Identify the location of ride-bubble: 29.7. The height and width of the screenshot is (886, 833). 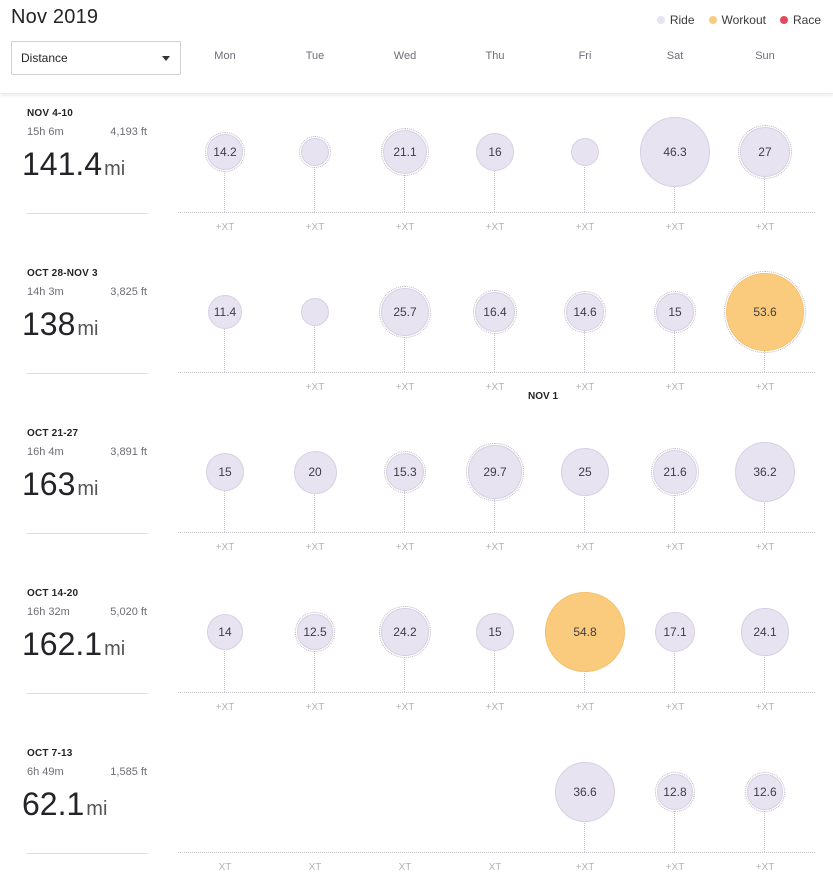
(495, 472).